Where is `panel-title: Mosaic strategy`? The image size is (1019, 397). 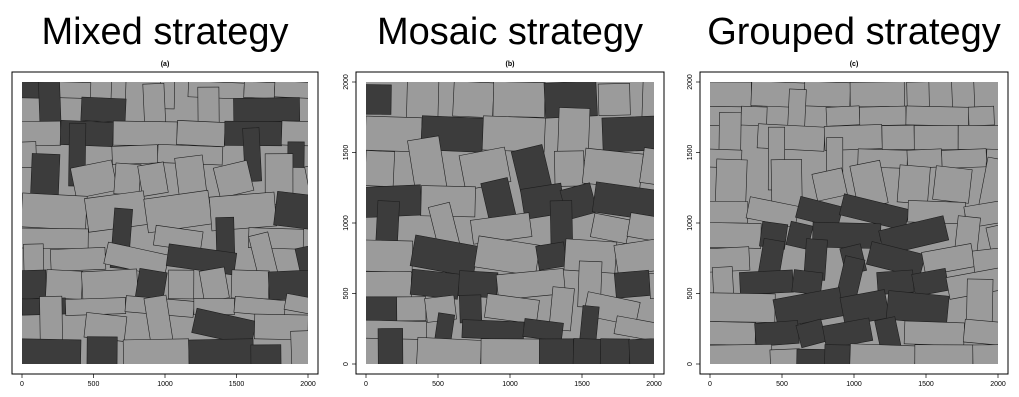
panel-title: Mosaic strategy is located at coordinates (510, 32).